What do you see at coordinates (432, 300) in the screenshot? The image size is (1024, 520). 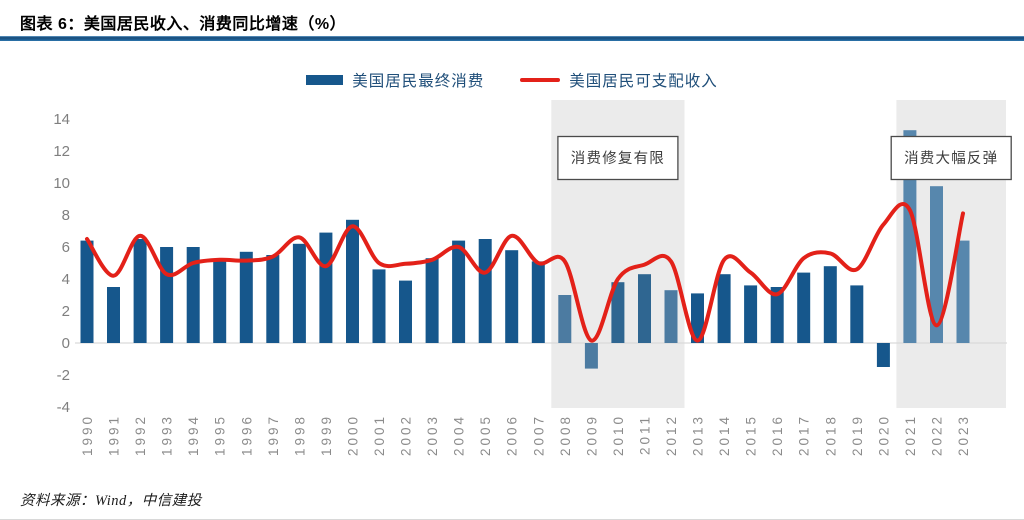 I see `bar-2003` at bounding box center [432, 300].